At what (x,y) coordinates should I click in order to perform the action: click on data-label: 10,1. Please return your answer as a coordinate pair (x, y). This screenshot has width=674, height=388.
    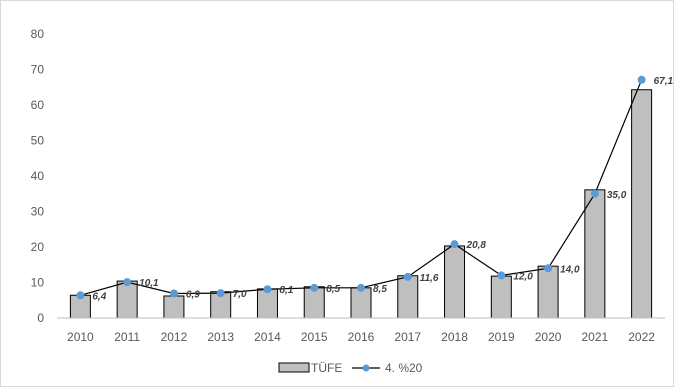
    Looking at the image, I should click on (149, 283).